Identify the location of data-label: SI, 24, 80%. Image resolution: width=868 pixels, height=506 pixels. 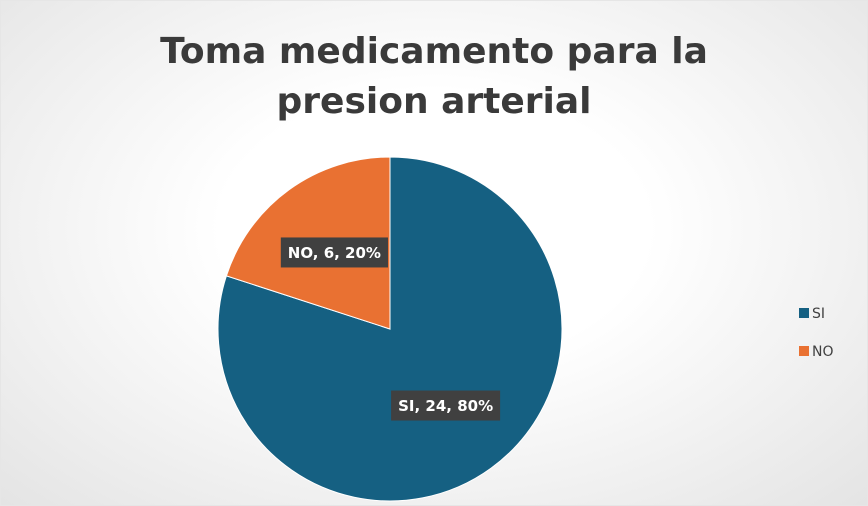
(445, 406).